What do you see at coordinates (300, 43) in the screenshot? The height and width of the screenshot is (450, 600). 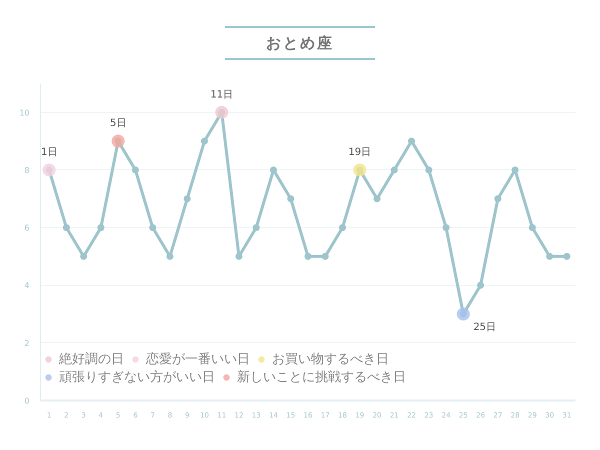 I see `chart-title: おとめ座` at bounding box center [300, 43].